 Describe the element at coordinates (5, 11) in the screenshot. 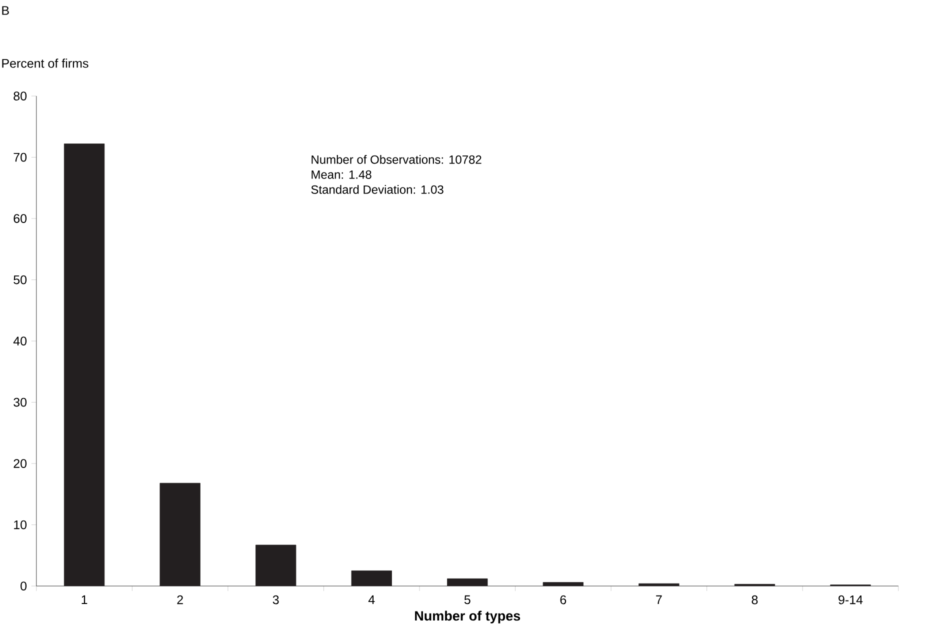

I see `chart-title: B` at that location.